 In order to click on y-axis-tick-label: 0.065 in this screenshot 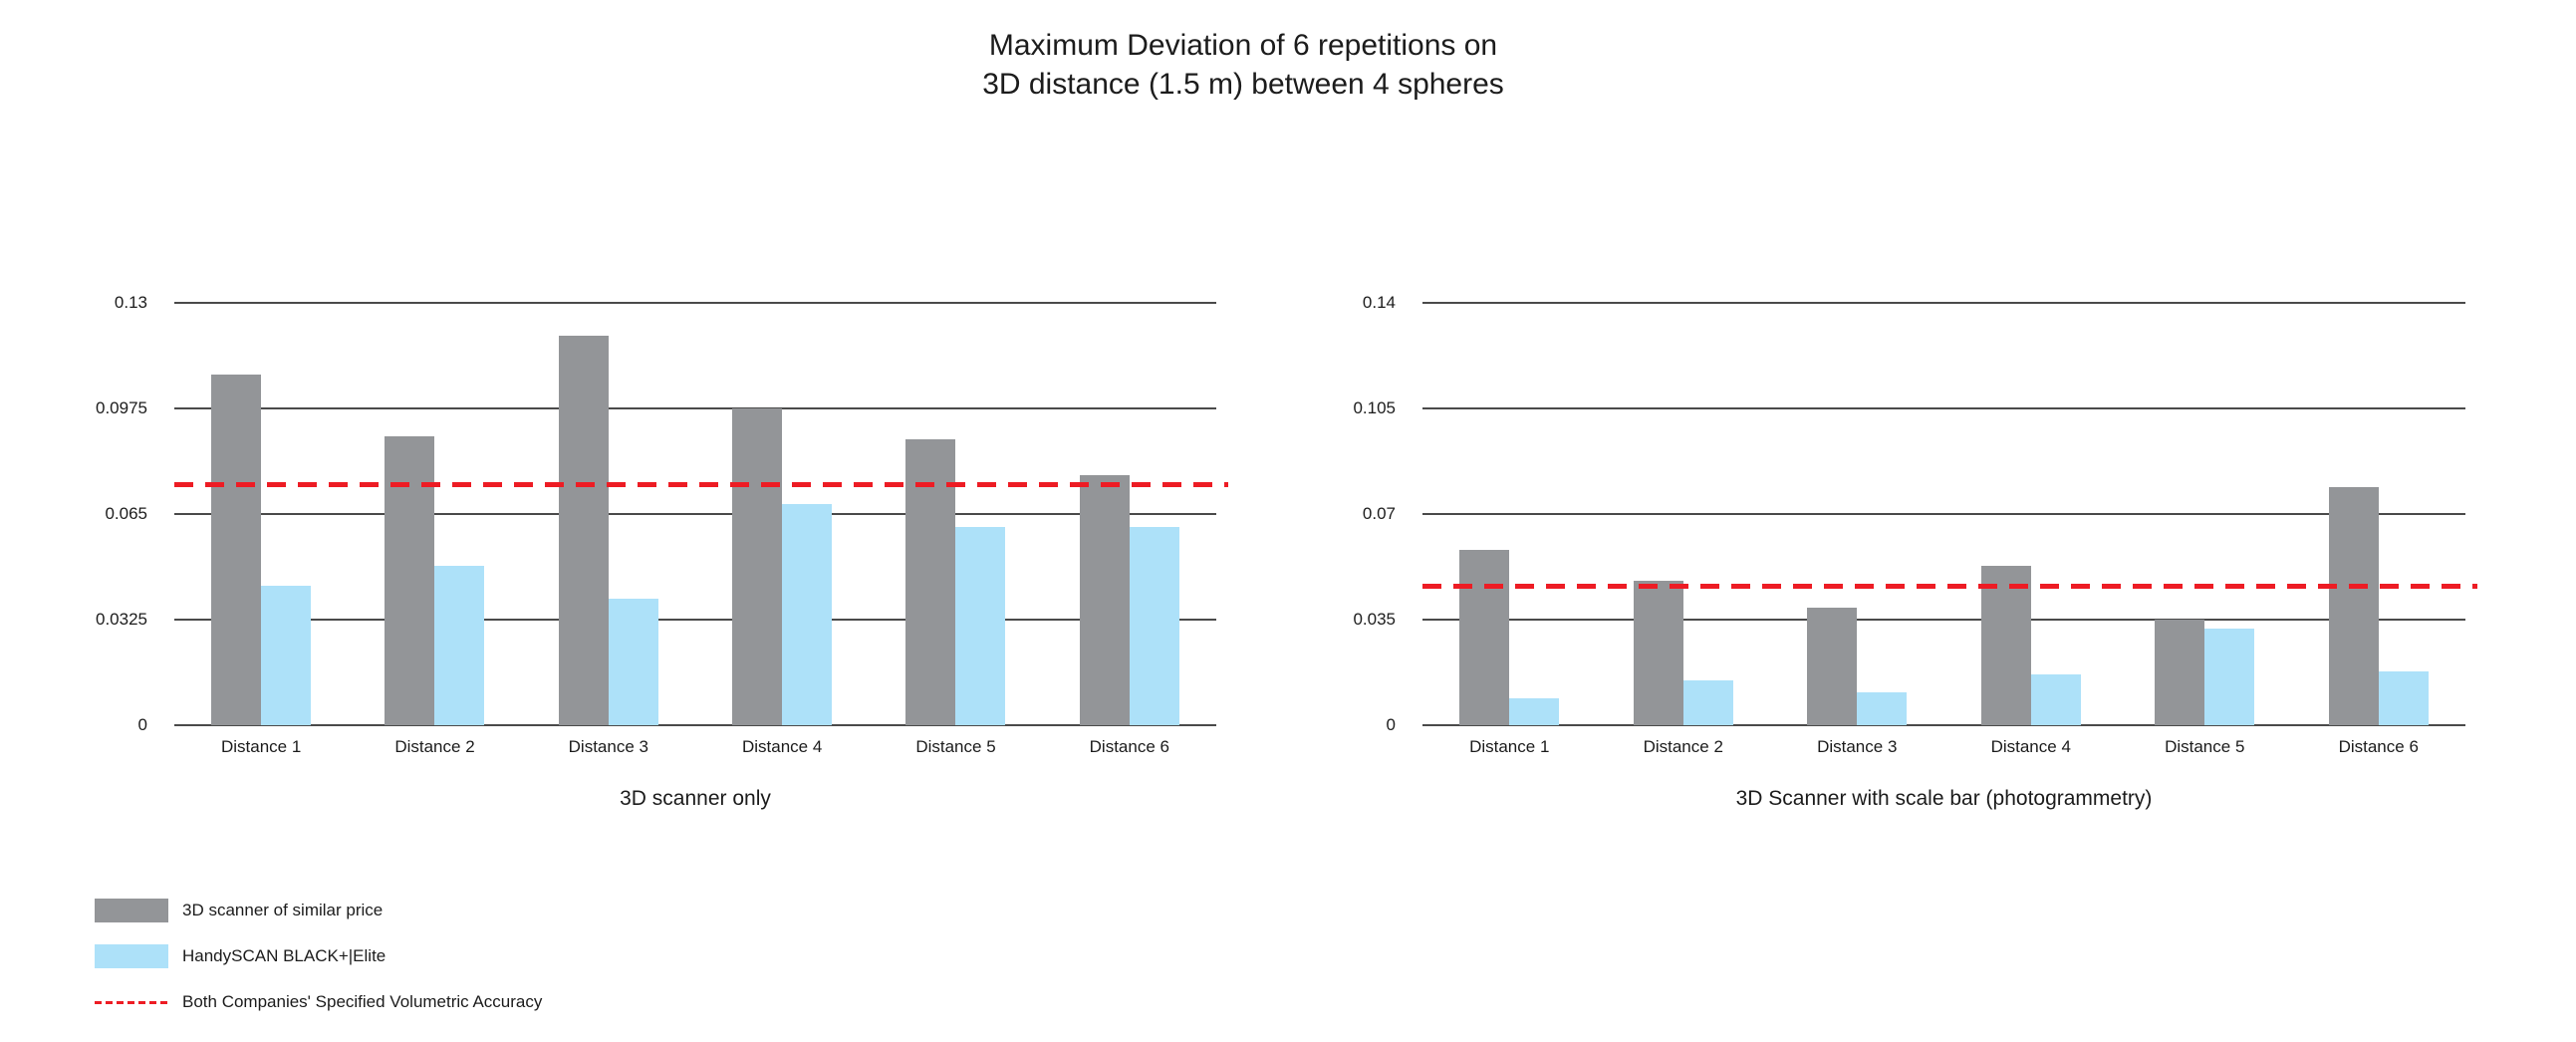, I will do `click(126, 514)`.